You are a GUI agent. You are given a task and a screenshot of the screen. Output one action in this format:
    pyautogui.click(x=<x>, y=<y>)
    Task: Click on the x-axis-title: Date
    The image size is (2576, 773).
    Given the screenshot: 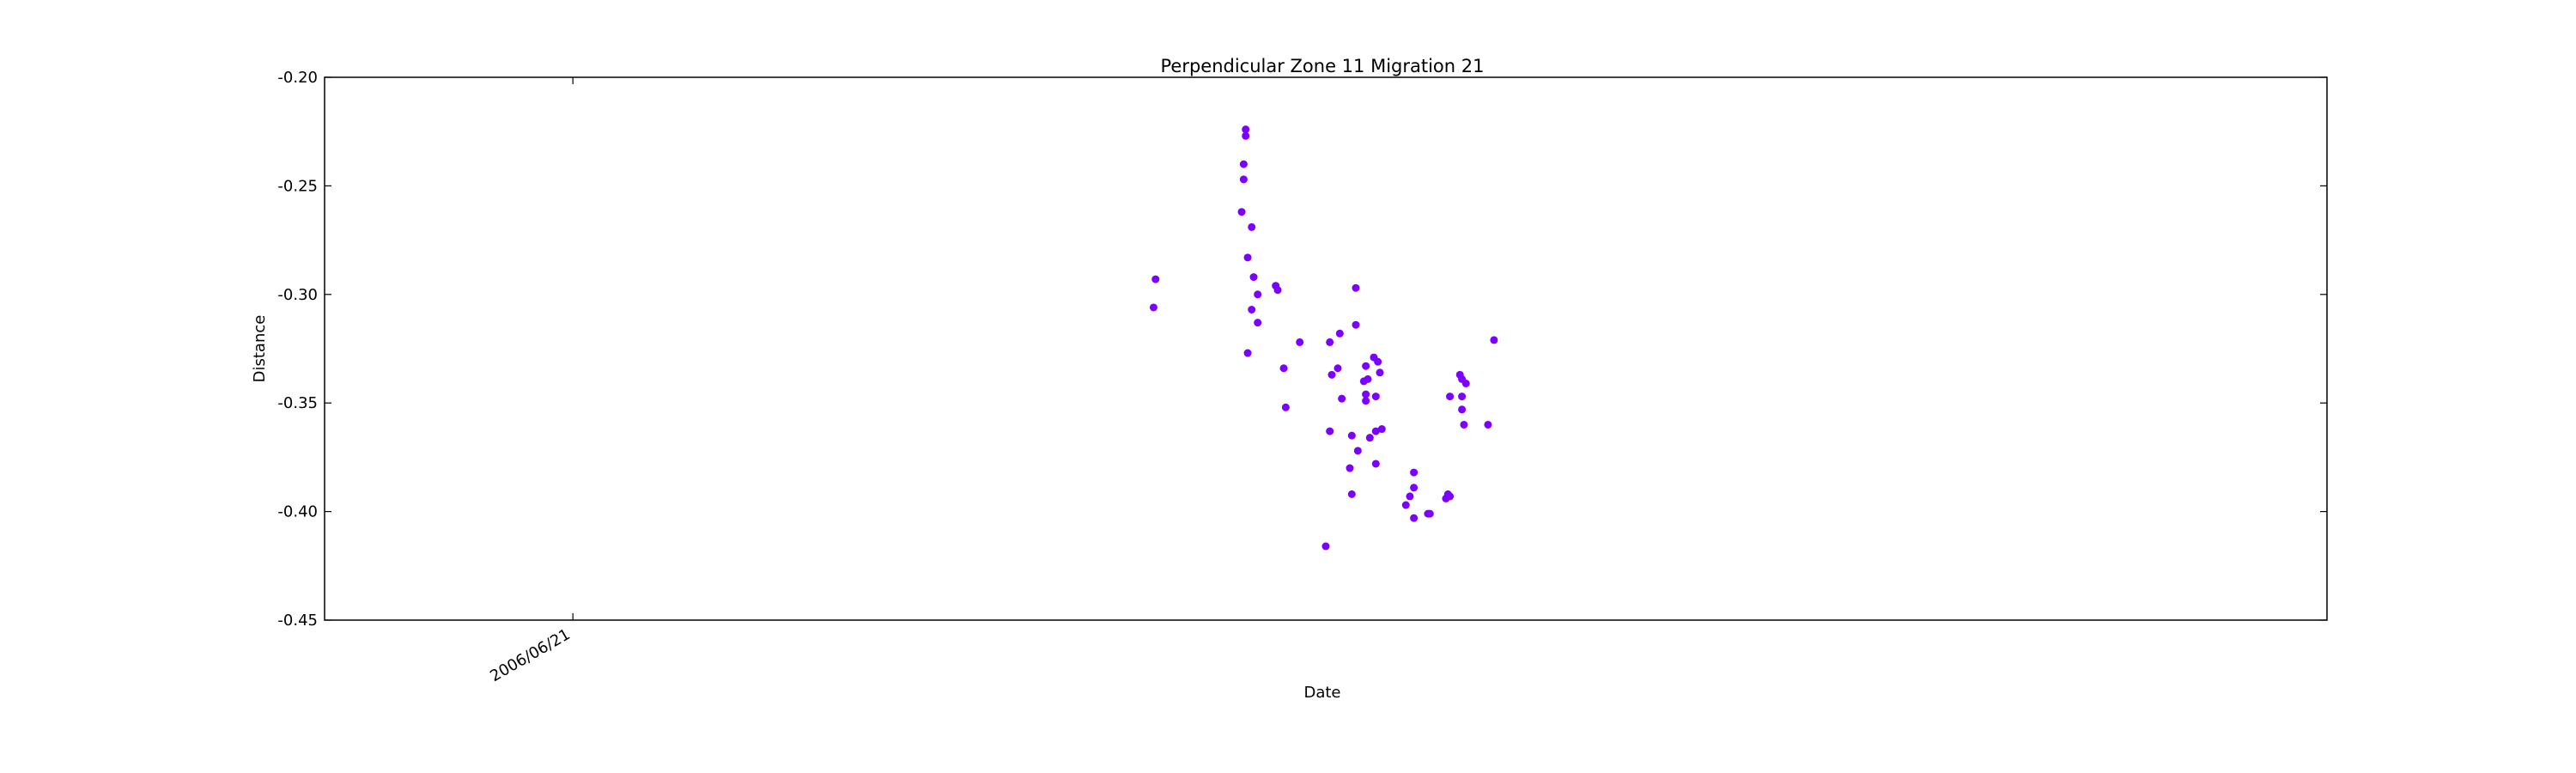 What is the action you would take?
    pyautogui.click(x=1321, y=693)
    